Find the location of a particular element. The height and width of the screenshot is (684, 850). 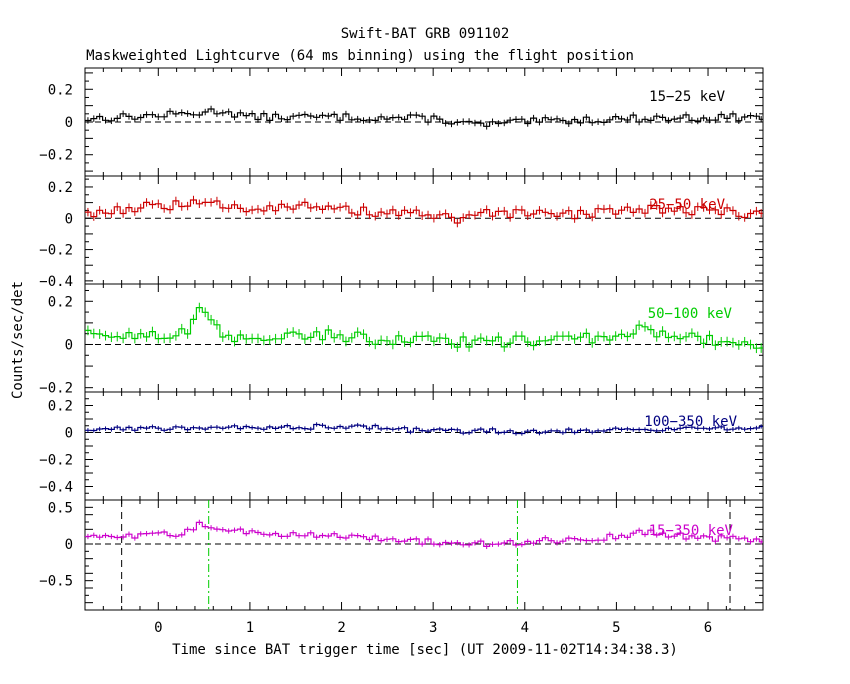

panel-3: 0.2 0 −0.2 50−100 keV is located at coordinates (401, 340).